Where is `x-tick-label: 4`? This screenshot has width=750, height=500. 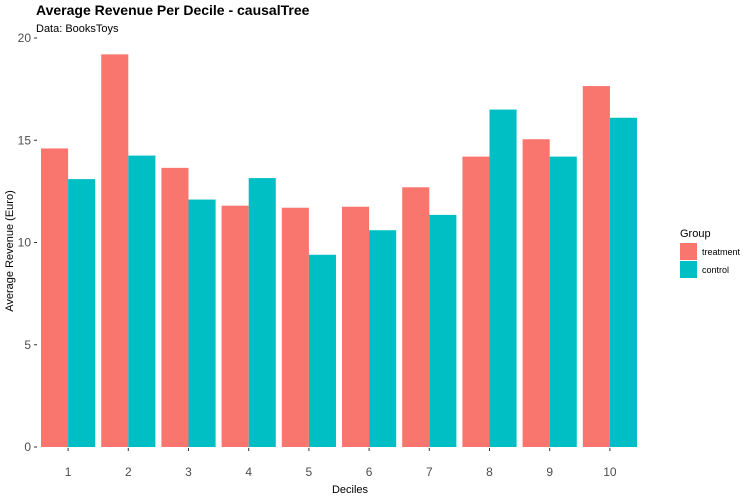 x-tick-label: 4 is located at coordinates (248, 472).